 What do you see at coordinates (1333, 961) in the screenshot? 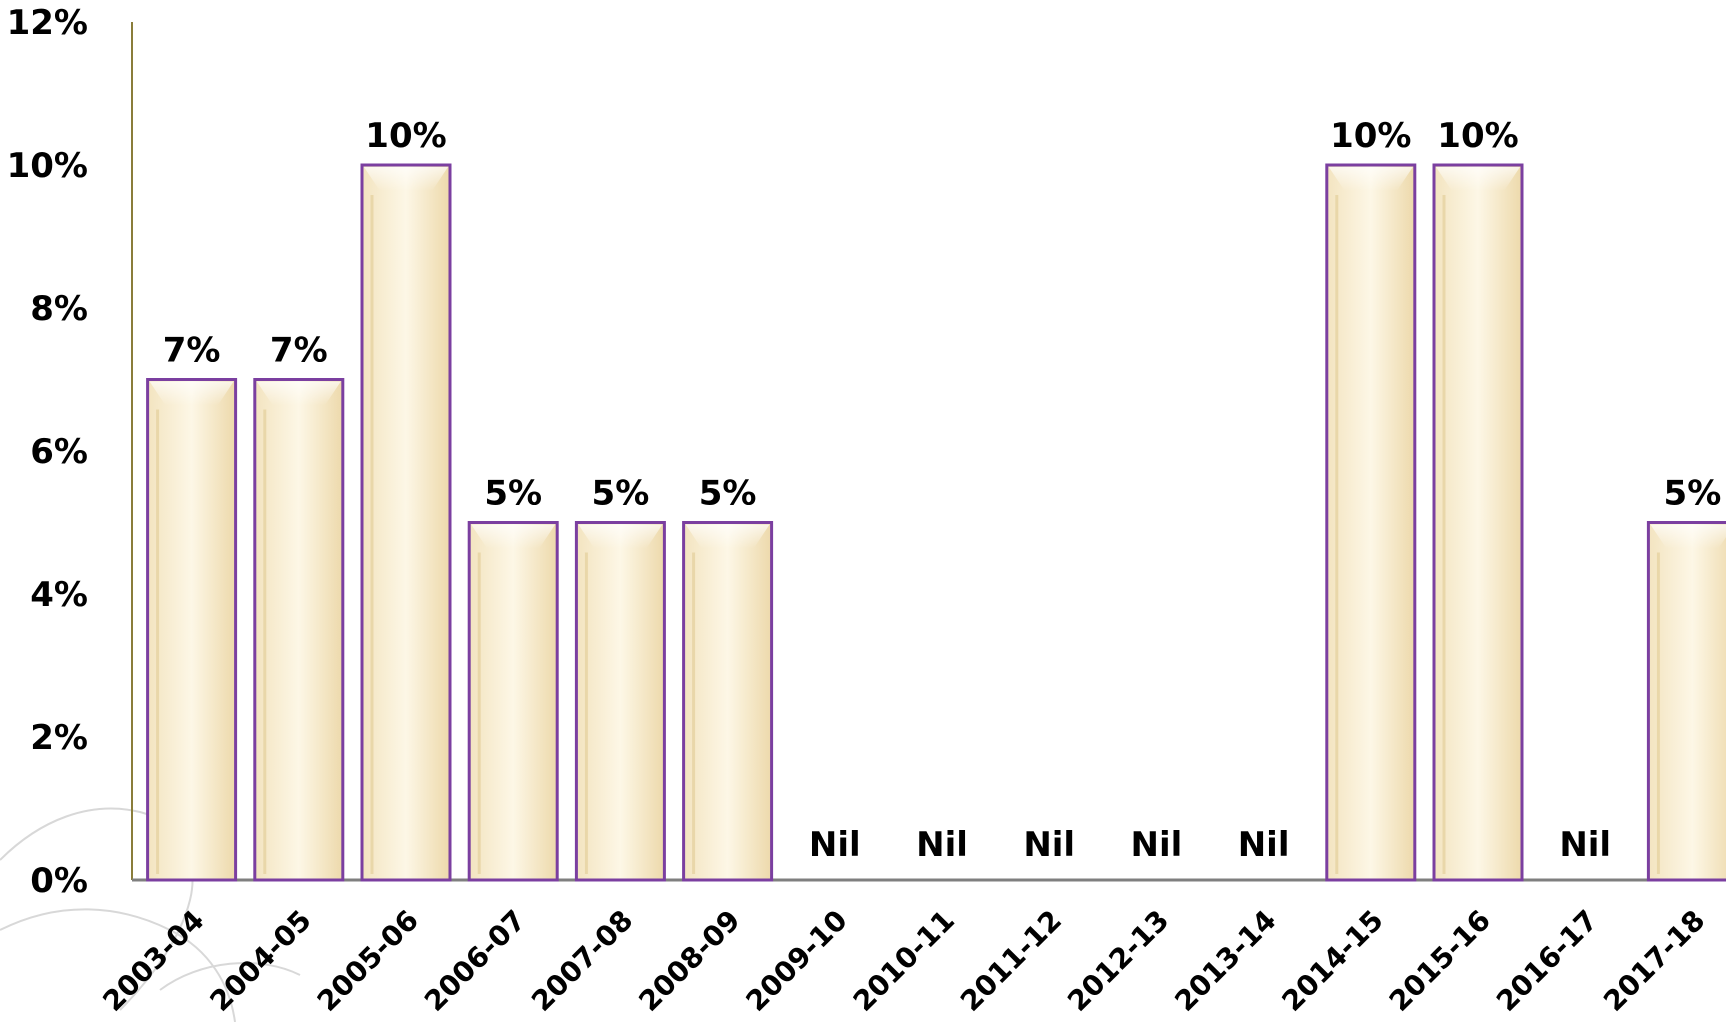
I see `x-tick-label: 2014-15` at bounding box center [1333, 961].